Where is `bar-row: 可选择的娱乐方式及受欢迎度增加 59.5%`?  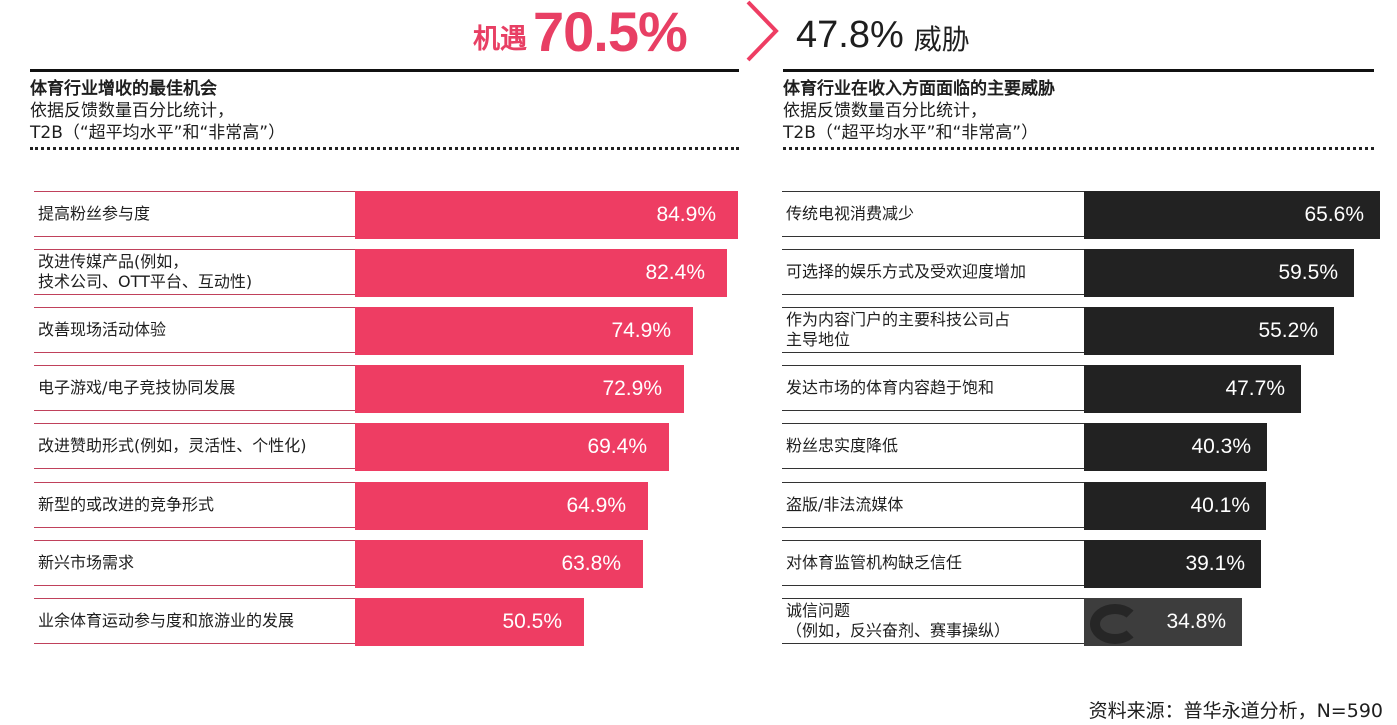
bar-row: 可选择的娱乐方式及受欢迎度增加 59.5% is located at coordinates (1068, 273).